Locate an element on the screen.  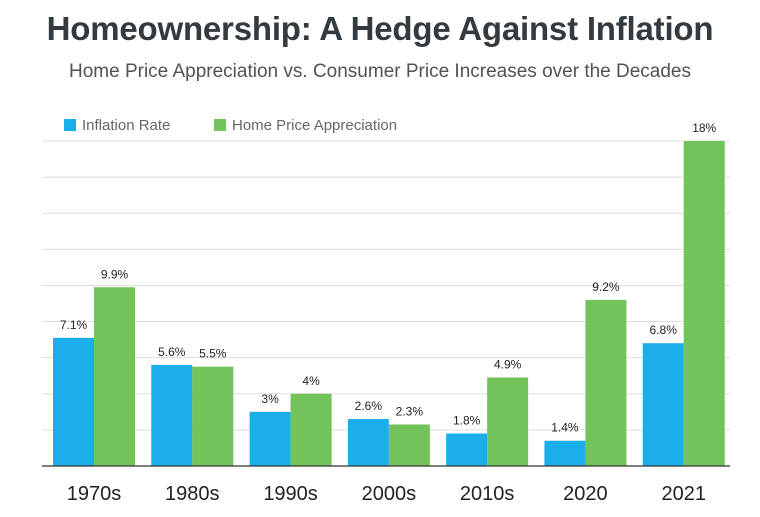
legend-label: Inflation Rate is located at coordinates (126, 125).